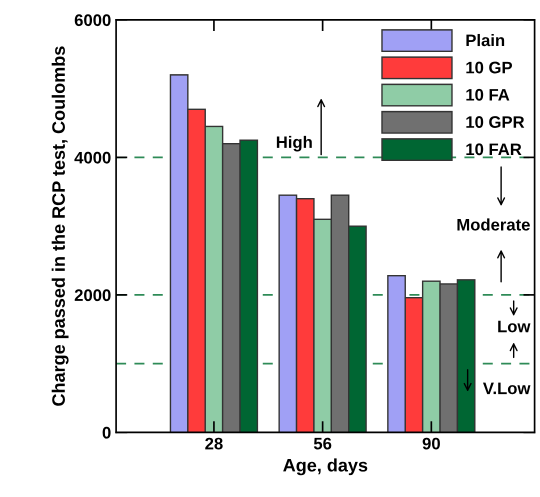  I want to click on legend-label: Plain, so click(485, 40).